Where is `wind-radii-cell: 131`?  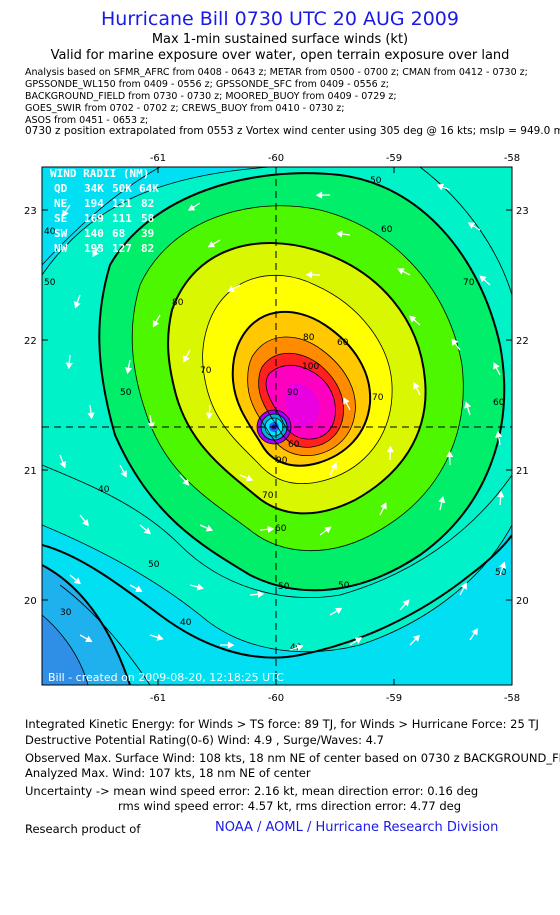
wind-radii-cell: 131 is located at coordinates (122, 203).